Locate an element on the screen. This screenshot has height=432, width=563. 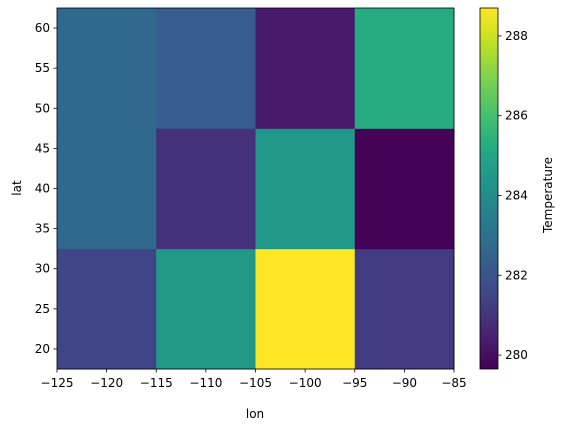
colorbar-tick-label: 286 is located at coordinates (516, 116).